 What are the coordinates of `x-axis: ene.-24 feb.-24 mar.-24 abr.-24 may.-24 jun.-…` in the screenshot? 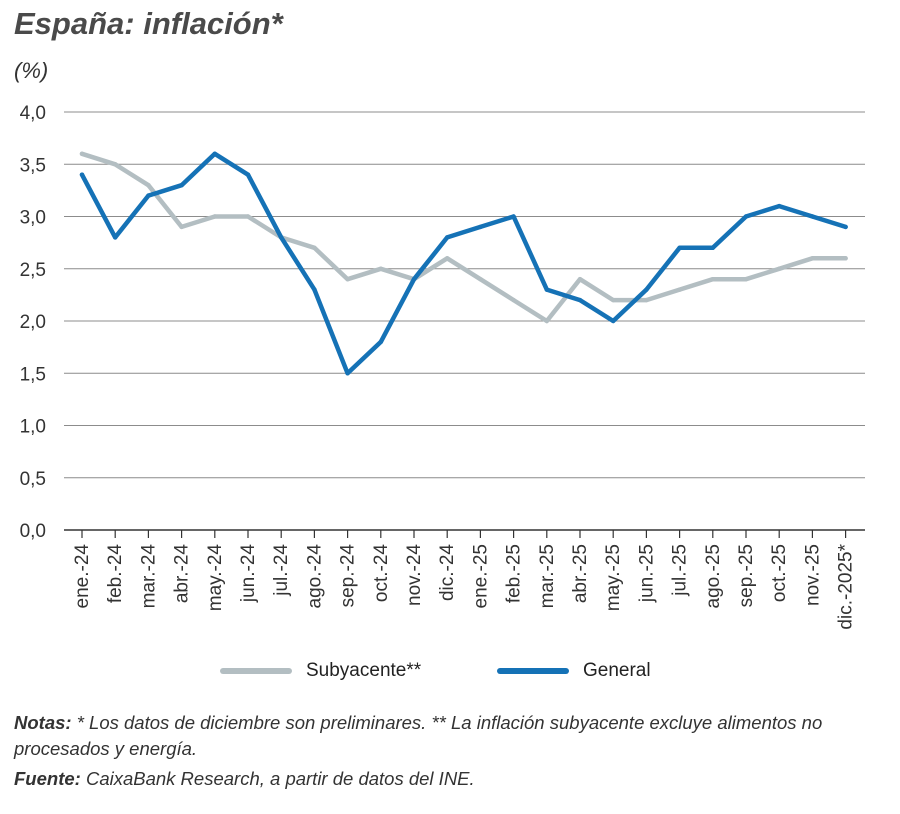 It's located at (464, 579).